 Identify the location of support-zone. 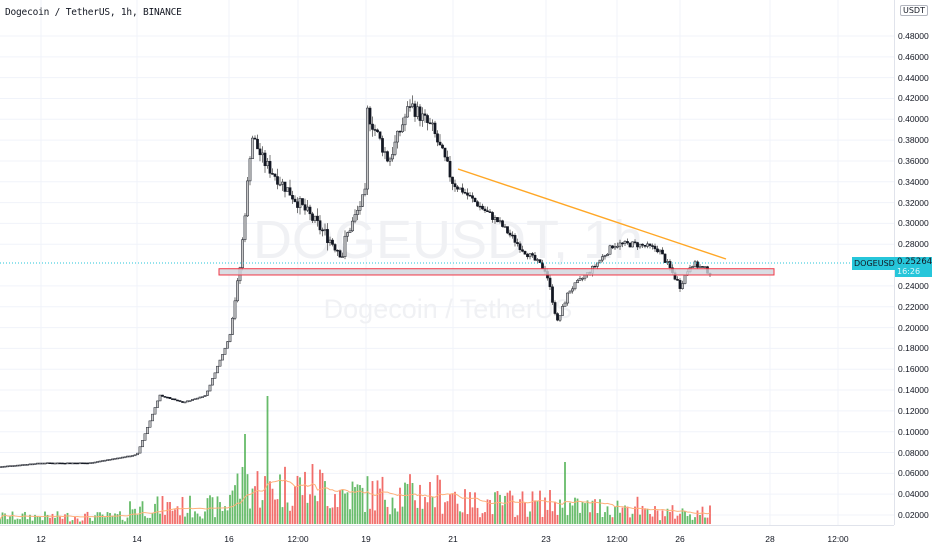
(496, 272).